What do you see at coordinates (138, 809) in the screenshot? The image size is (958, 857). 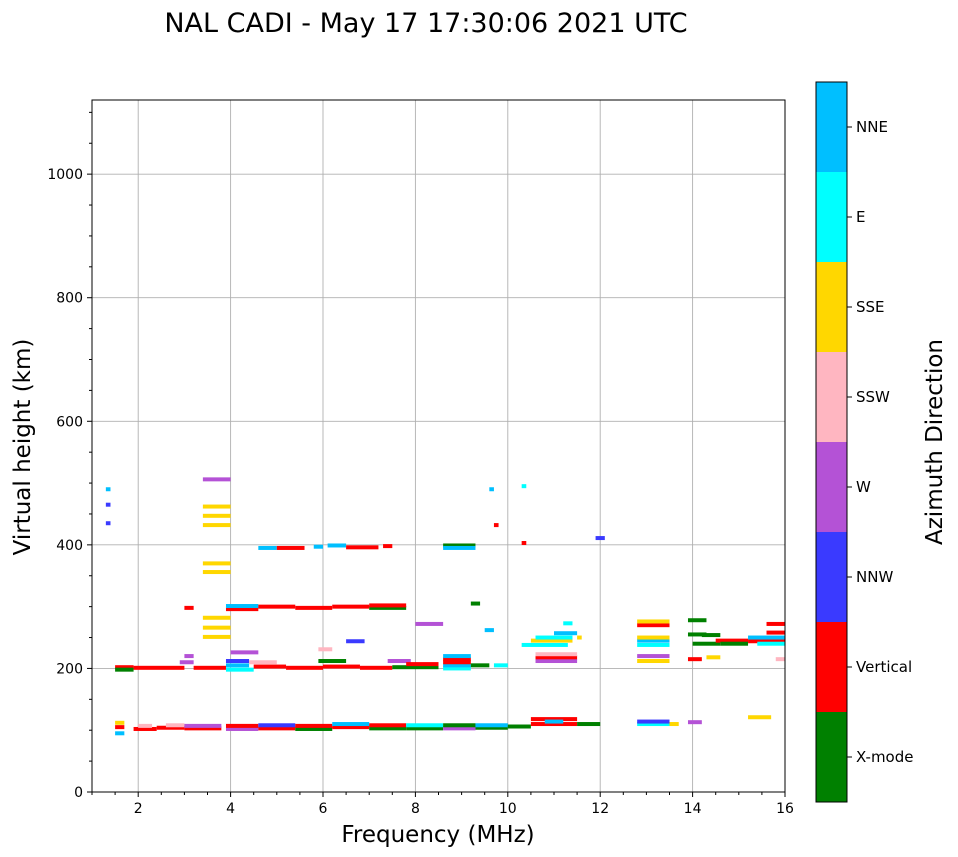 I see `x-tick-label: 2` at bounding box center [138, 809].